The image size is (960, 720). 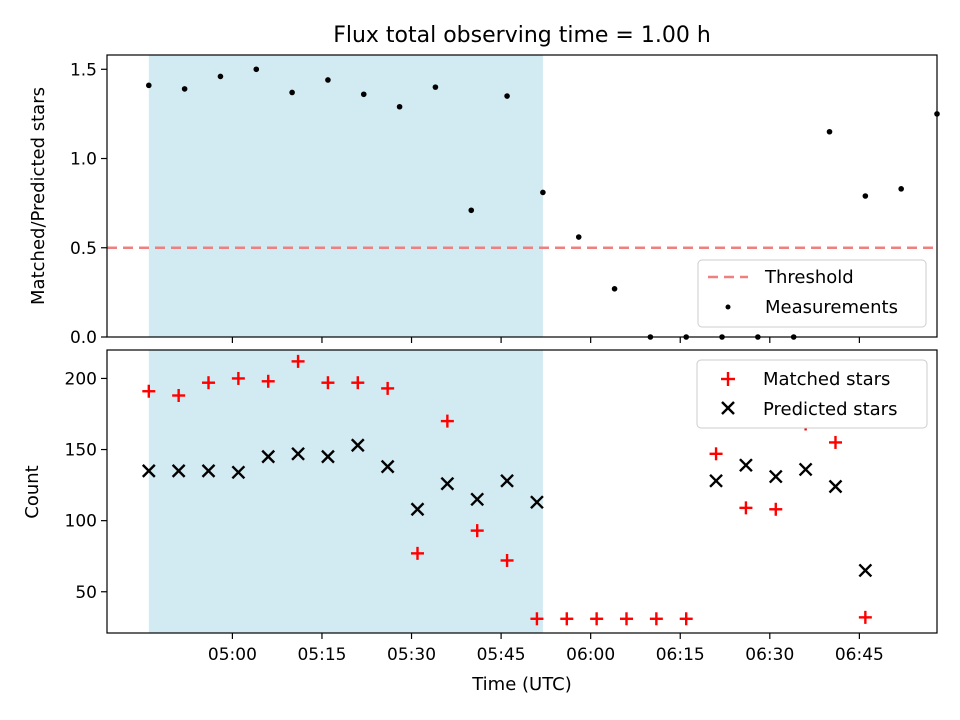 What do you see at coordinates (83, 70) in the screenshot?
I see `top-y-tick-label: 1.5` at bounding box center [83, 70].